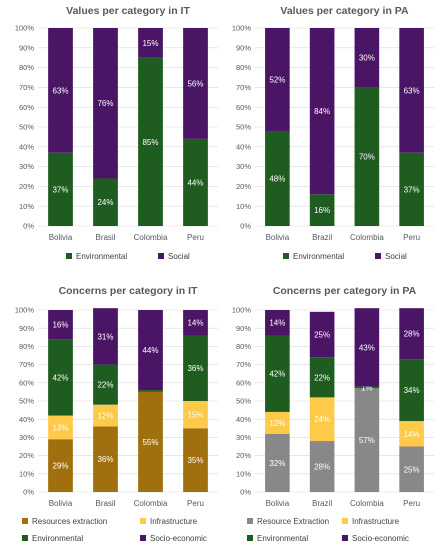  I want to click on chart-2-data-label: 16%, so click(322, 210).